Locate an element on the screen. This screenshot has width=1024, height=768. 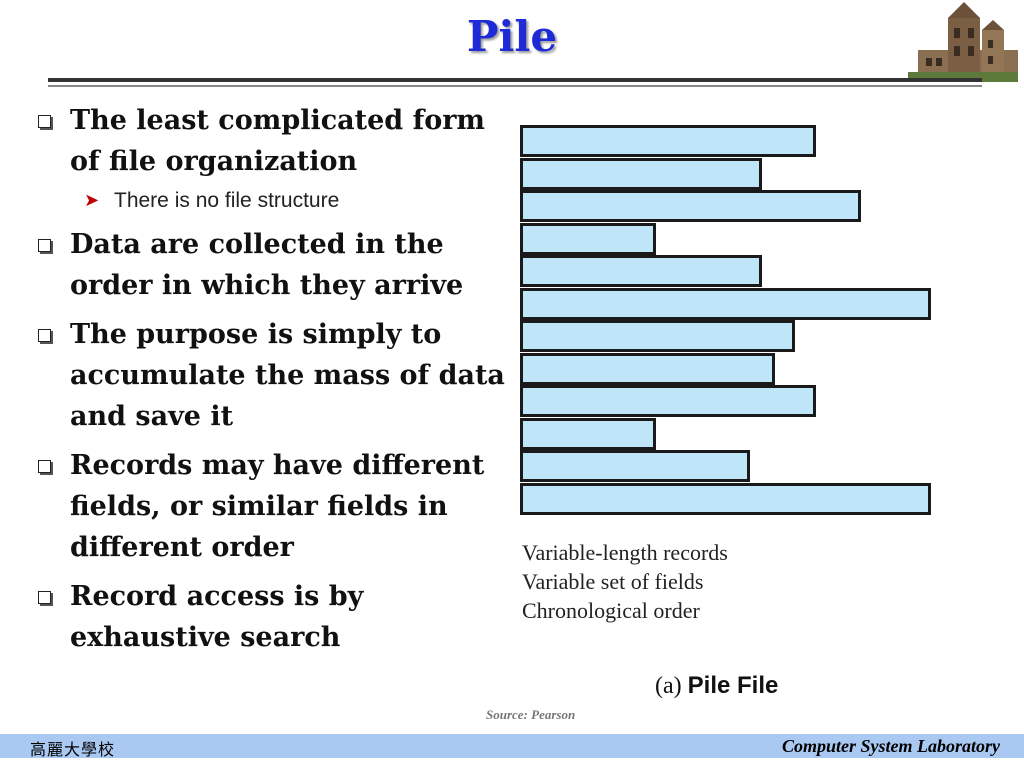
caption-prefix: (a) is located at coordinates (668, 686).